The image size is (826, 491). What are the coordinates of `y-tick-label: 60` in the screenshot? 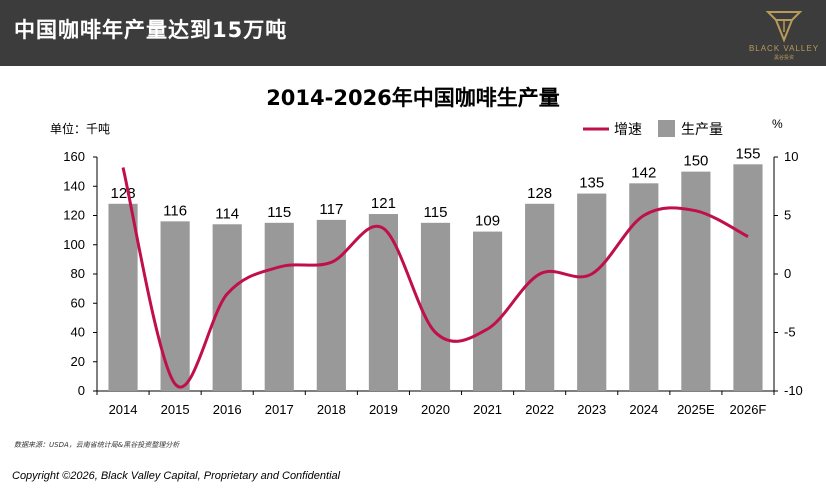 It's located at (78, 302).